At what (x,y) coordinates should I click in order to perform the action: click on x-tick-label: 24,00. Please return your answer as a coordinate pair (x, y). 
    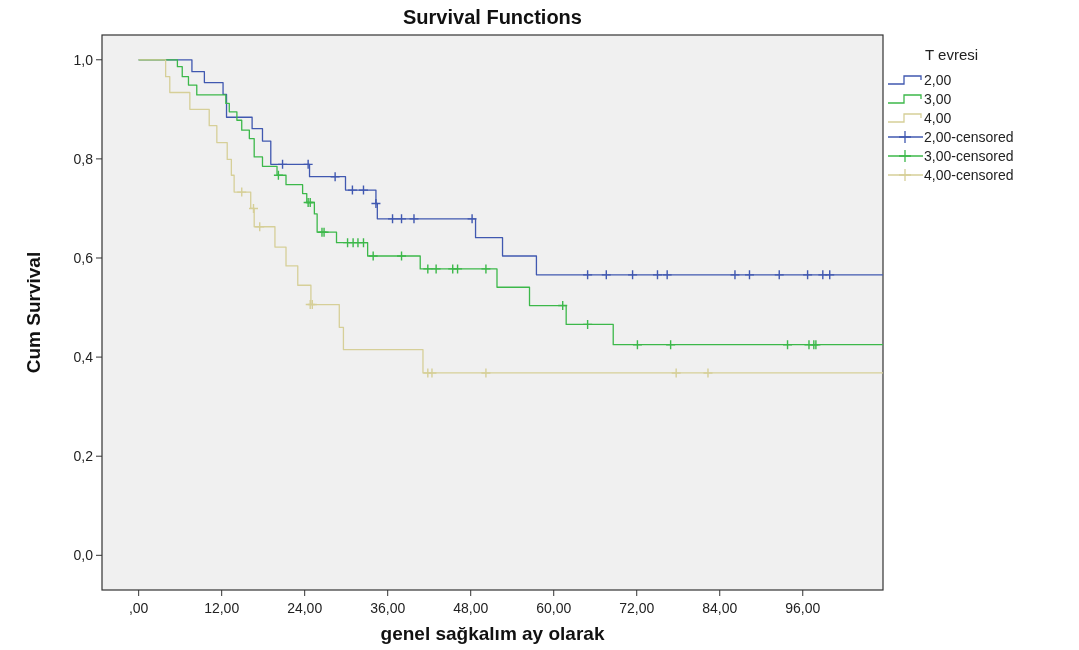
    Looking at the image, I should click on (305, 608).